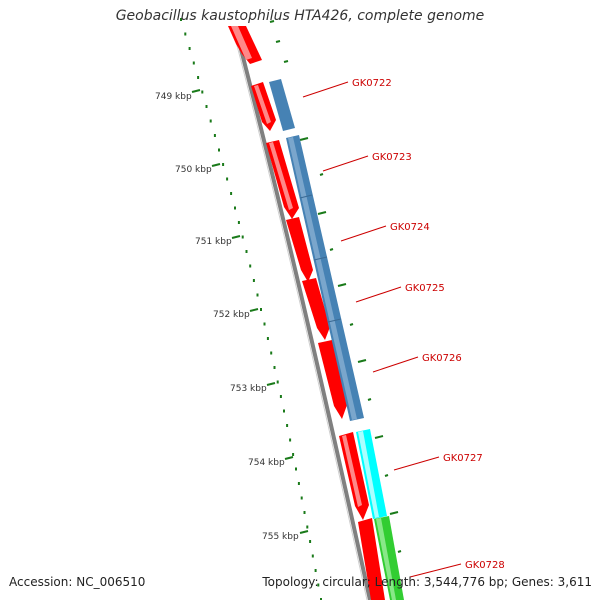 The height and width of the screenshot is (605, 600). I want to click on gene-feature-blue, so click(282, 105).